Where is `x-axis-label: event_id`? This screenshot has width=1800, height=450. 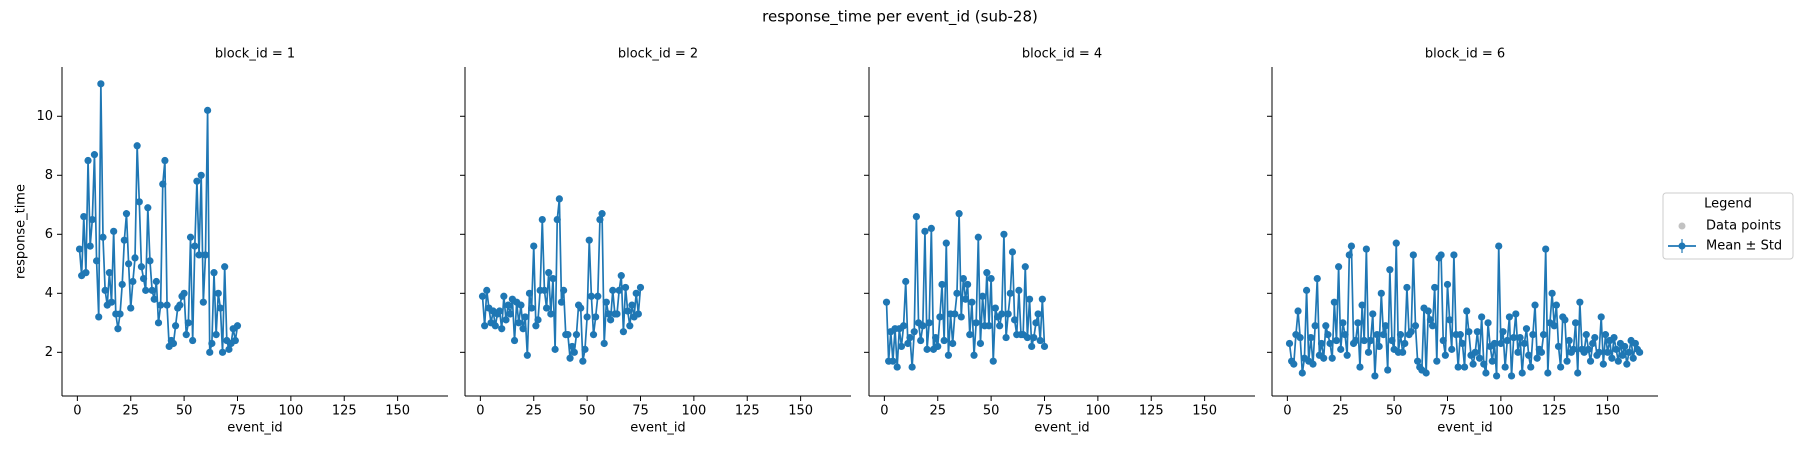 x-axis-label: event_id is located at coordinates (254, 428).